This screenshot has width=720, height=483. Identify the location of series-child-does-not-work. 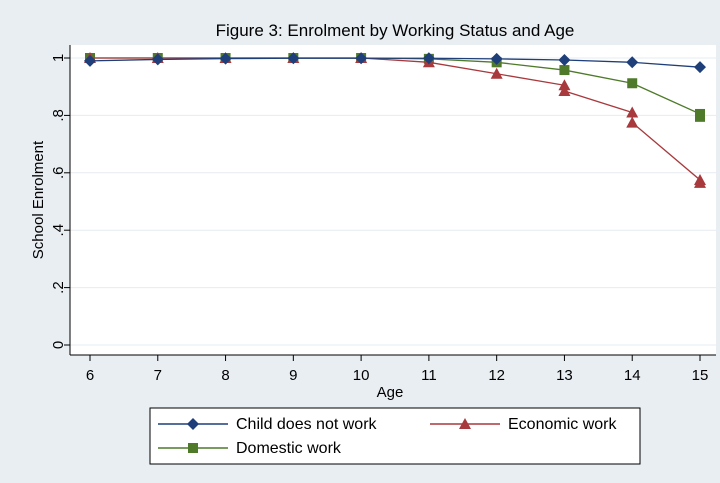
(395, 63).